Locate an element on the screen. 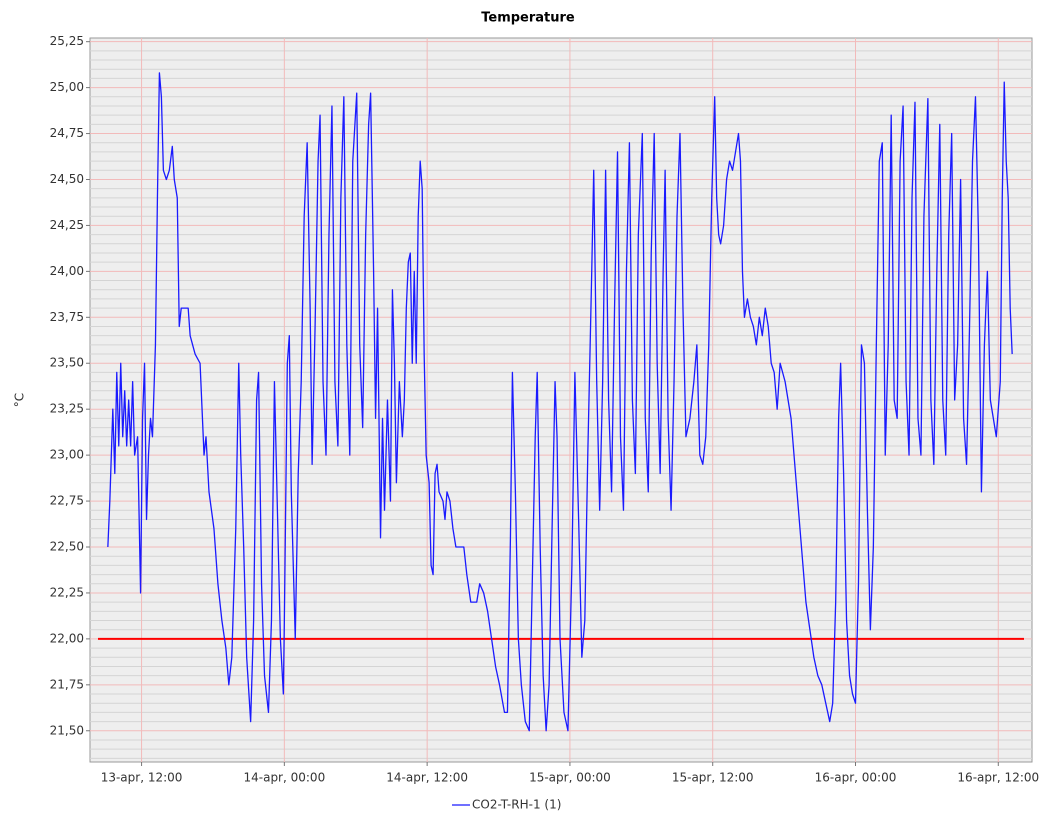  y-tick-label: 24,75 is located at coordinates (67, 133).